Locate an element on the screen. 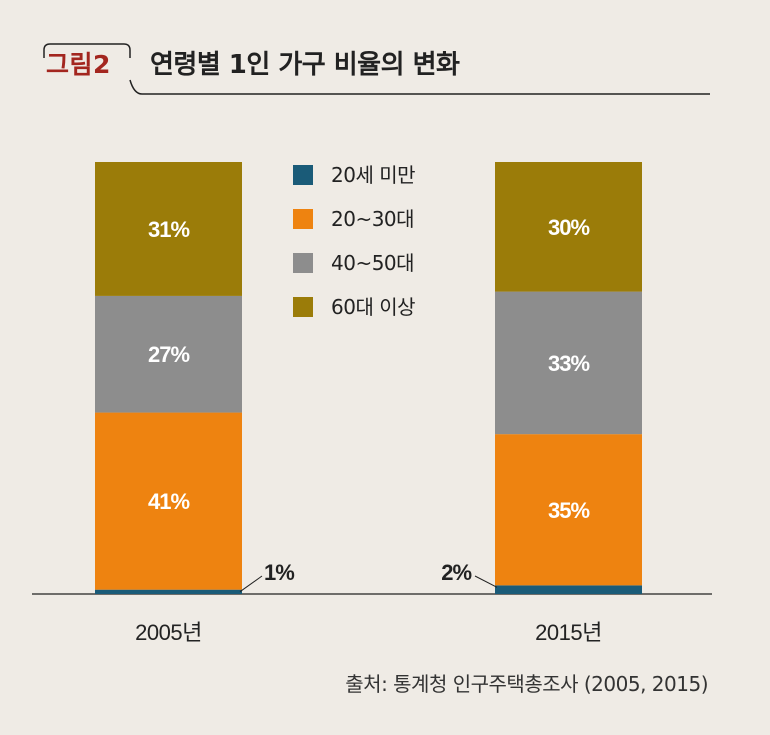 This screenshot has width=770, height=735. legend-label: 40~50대 is located at coordinates (372, 263).